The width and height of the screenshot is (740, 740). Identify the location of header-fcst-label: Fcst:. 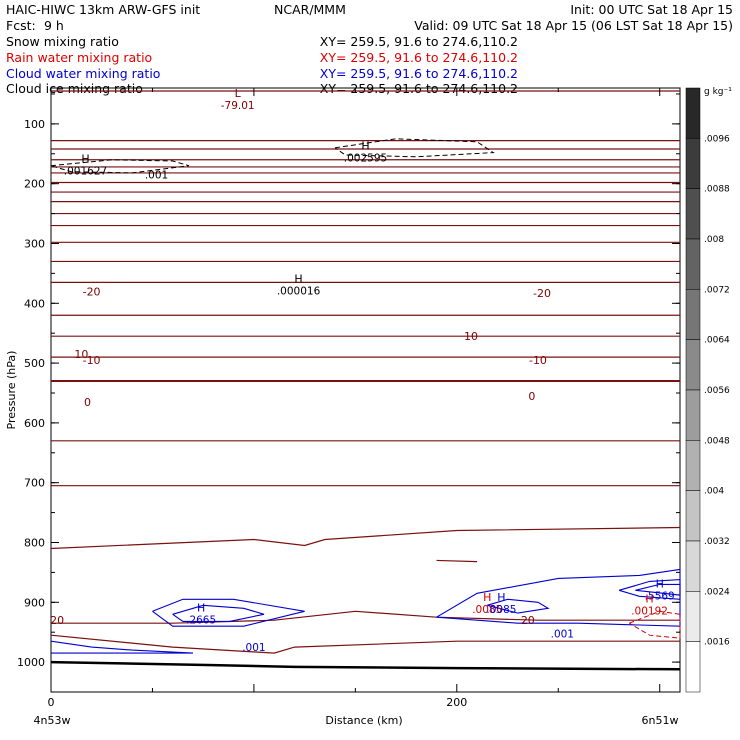
(21, 25).